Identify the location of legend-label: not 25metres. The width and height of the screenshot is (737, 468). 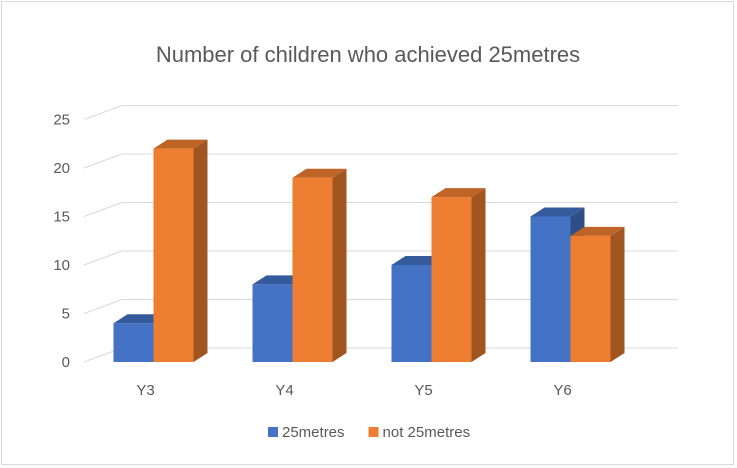
(427, 432).